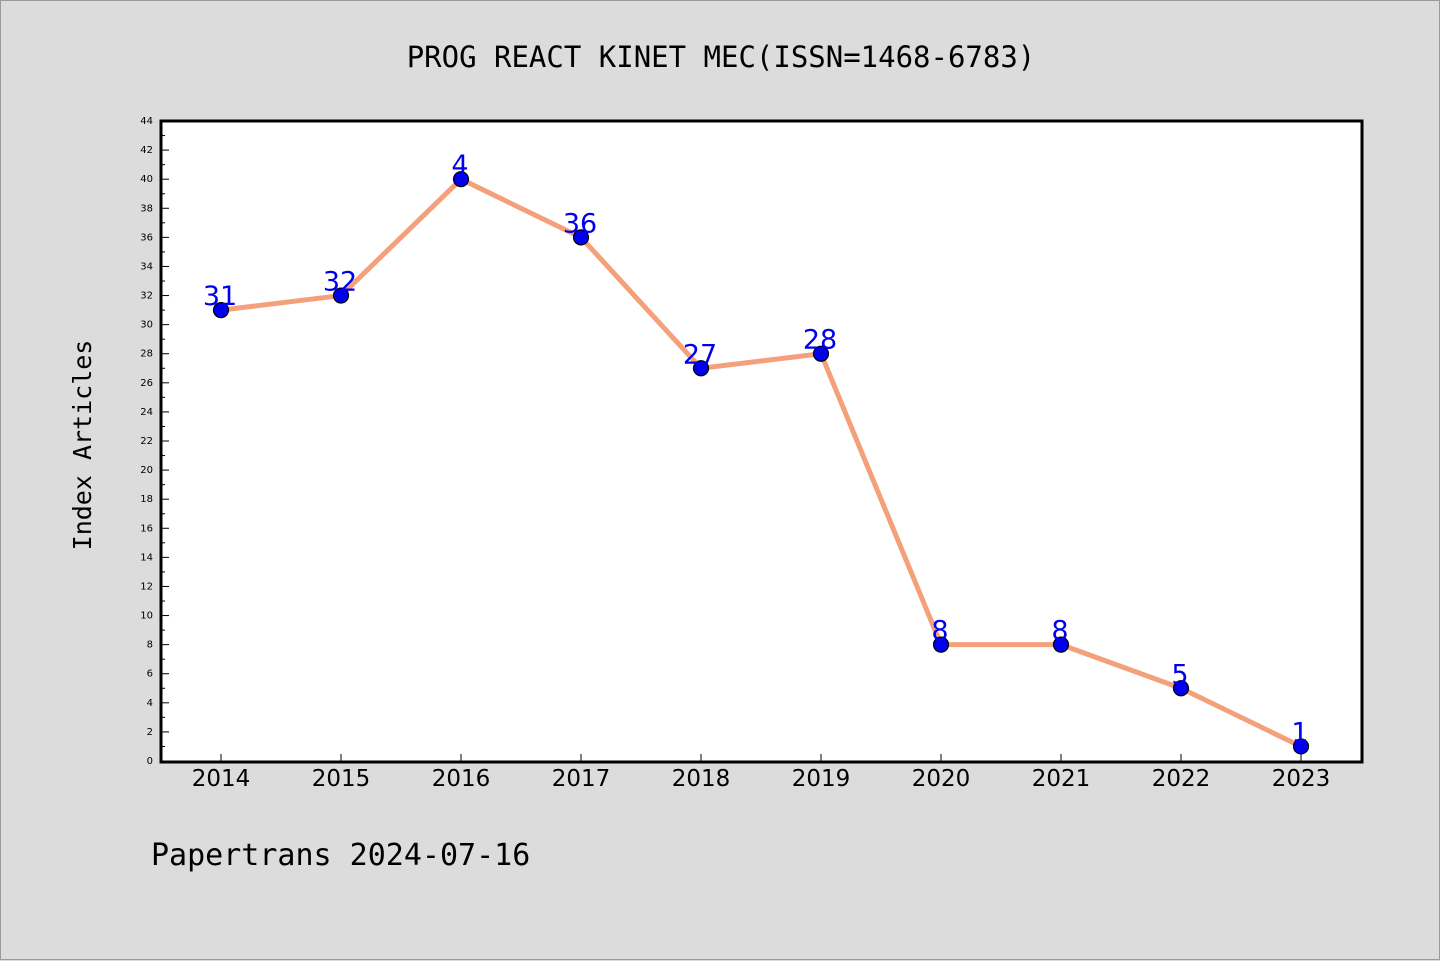 The height and width of the screenshot is (961, 1440). Describe the element at coordinates (220, 296) in the screenshot. I see `data-label: 31` at that location.